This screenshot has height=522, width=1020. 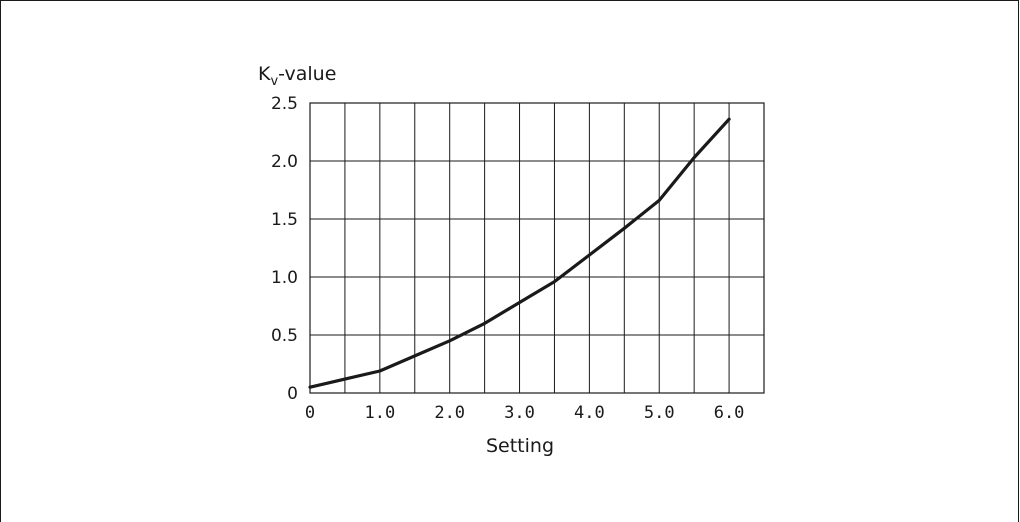 I want to click on y-axis-label-main: K, so click(x=264, y=74).